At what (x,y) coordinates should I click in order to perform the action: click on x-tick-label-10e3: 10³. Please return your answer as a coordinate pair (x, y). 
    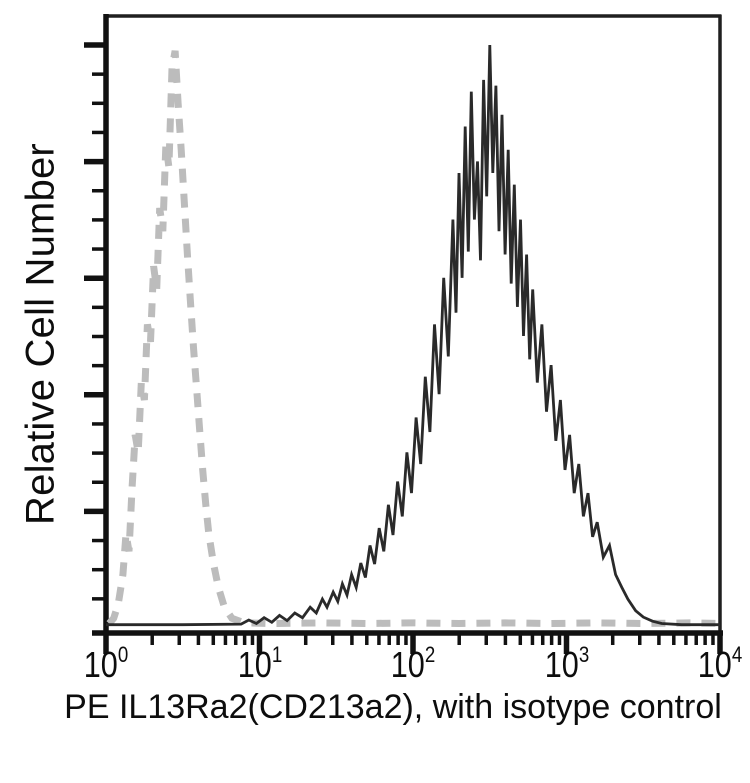
    Looking at the image, I should click on (566, 663).